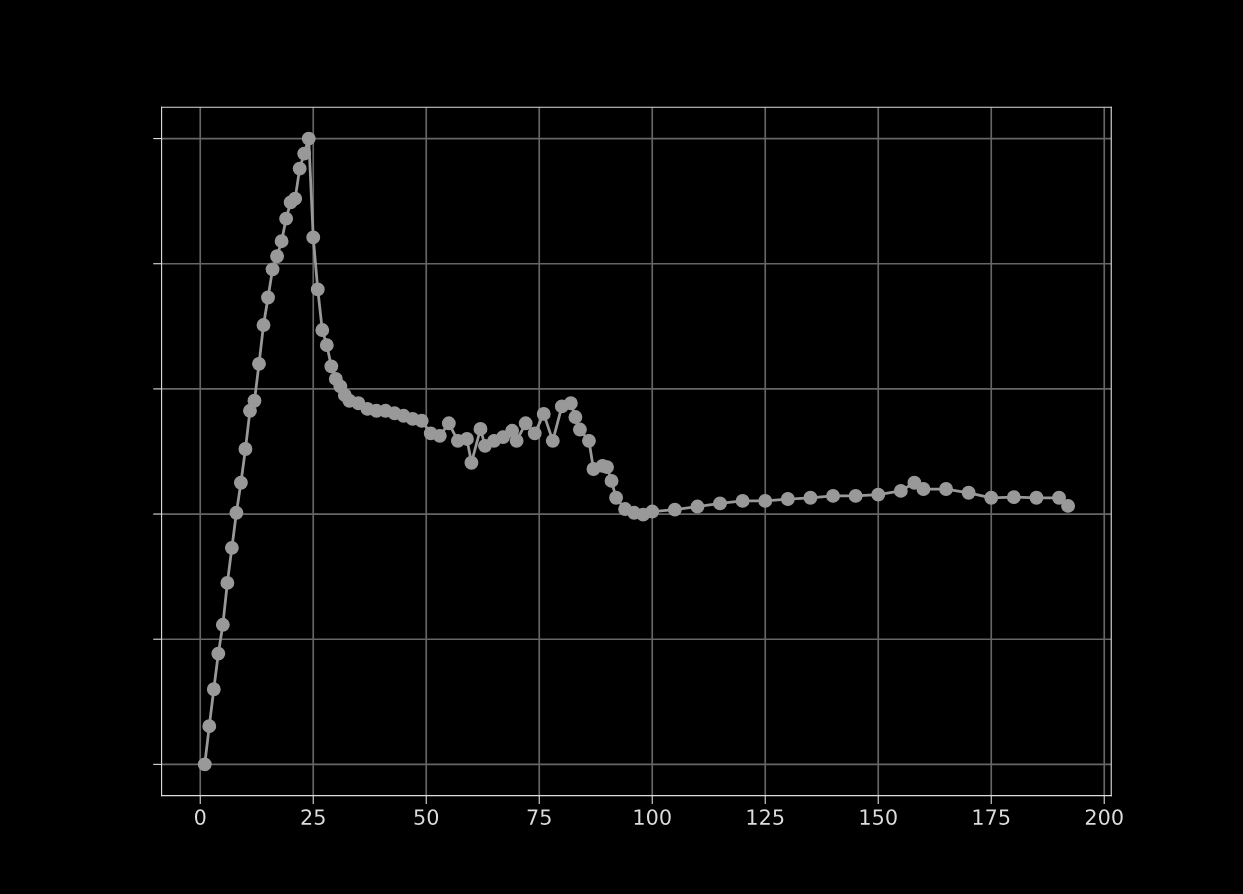 This screenshot has height=894, width=1243. What do you see at coordinates (313, 817) in the screenshot?
I see `x-tick-label: 25` at bounding box center [313, 817].